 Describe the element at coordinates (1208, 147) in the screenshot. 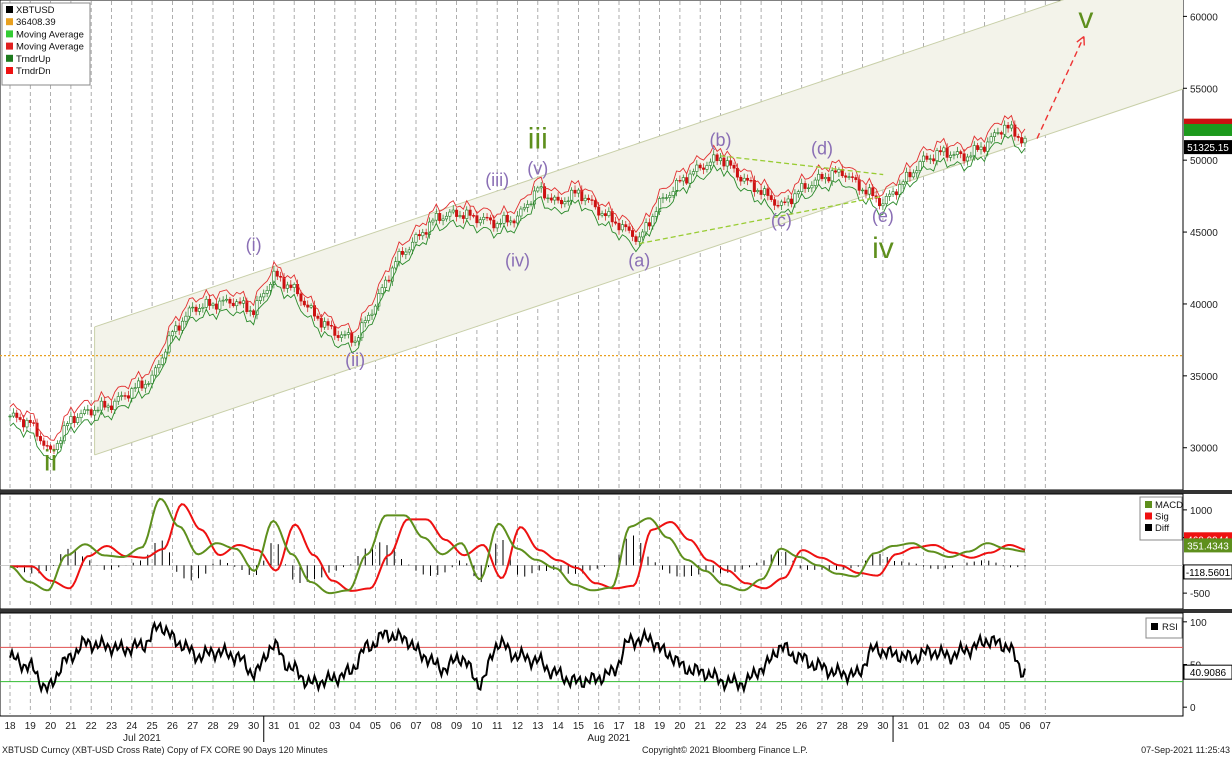

I see `tag-last` at that location.